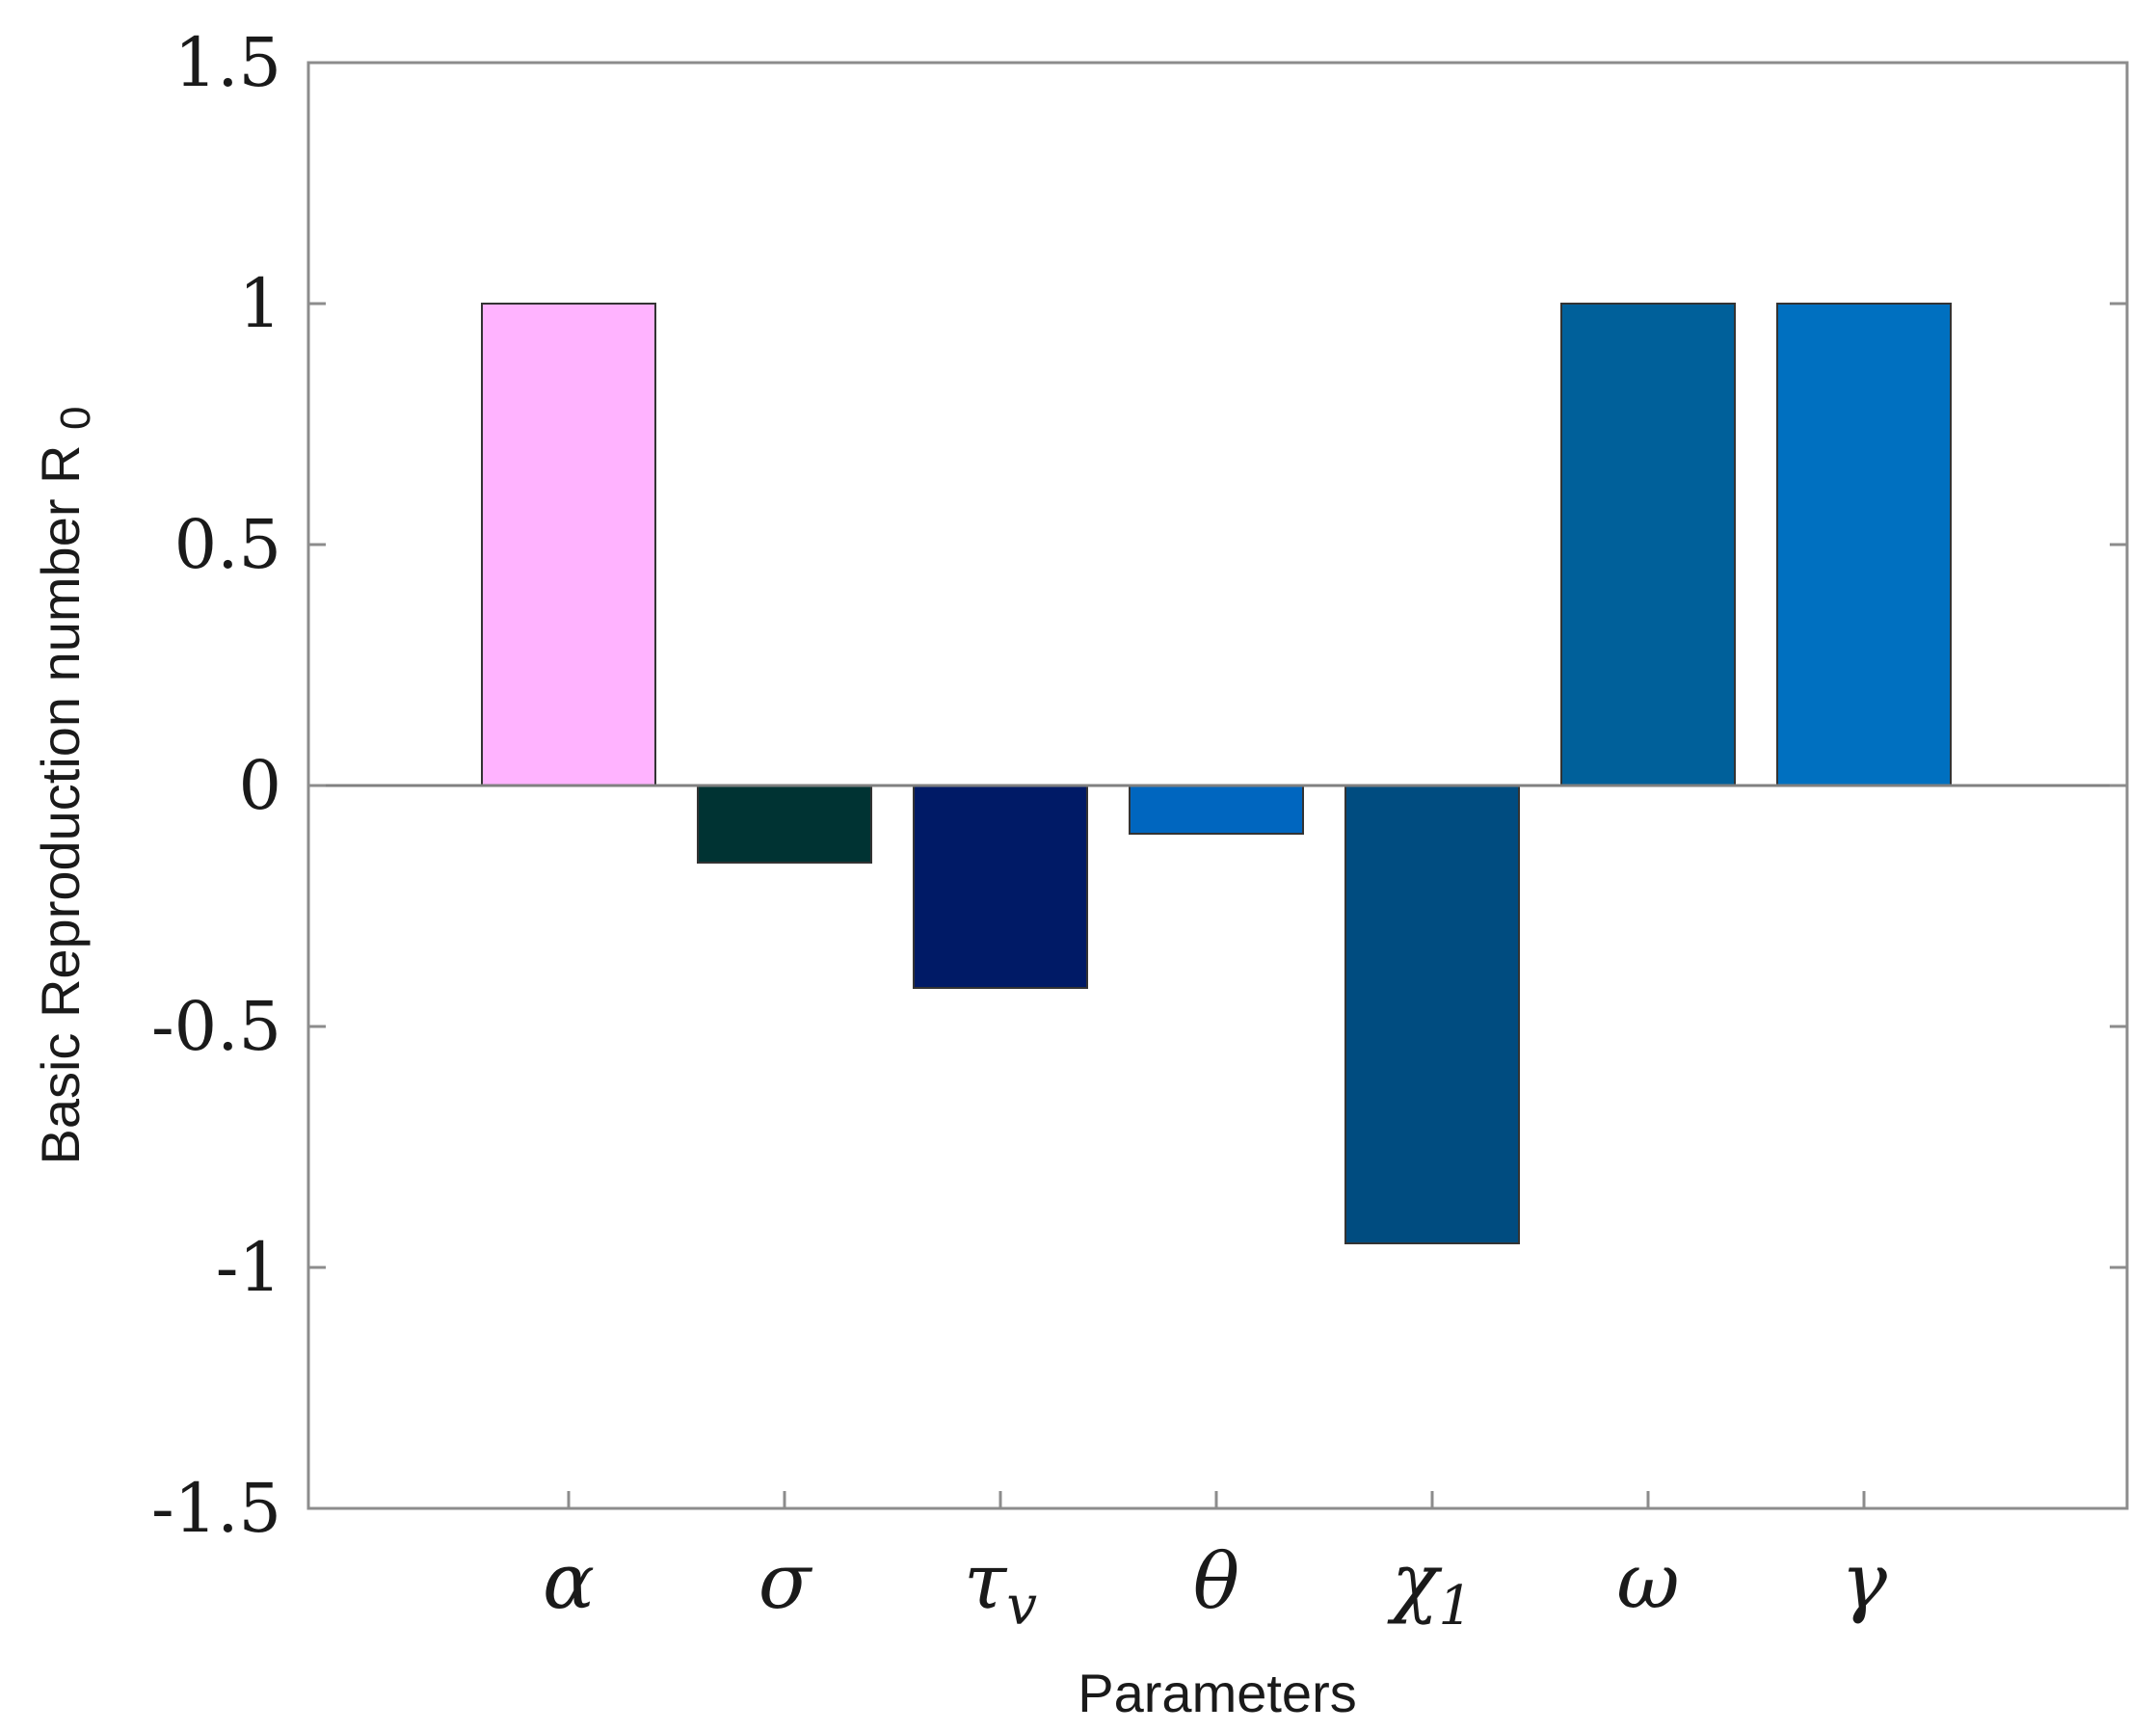  What do you see at coordinates (259, 304) in the screenshot?
I see `y-tick-label: 1` at bounding box center [259, 304].